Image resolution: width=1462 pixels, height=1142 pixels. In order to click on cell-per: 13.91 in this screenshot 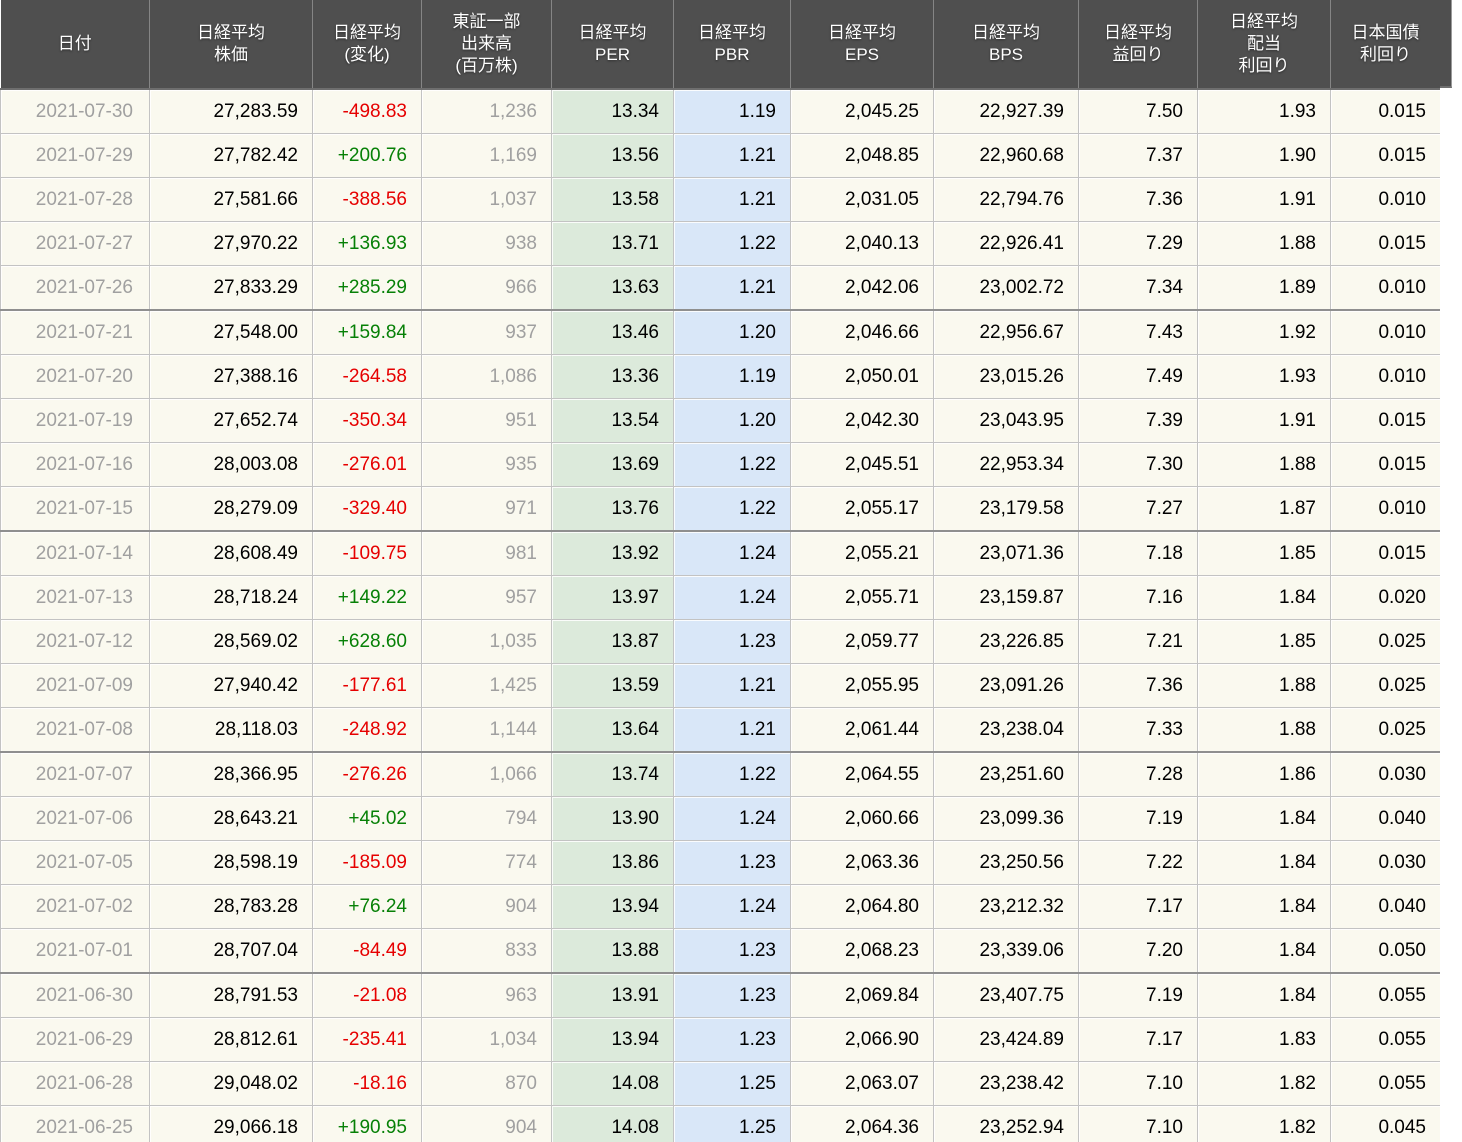, I will do `click(612, 995)`.